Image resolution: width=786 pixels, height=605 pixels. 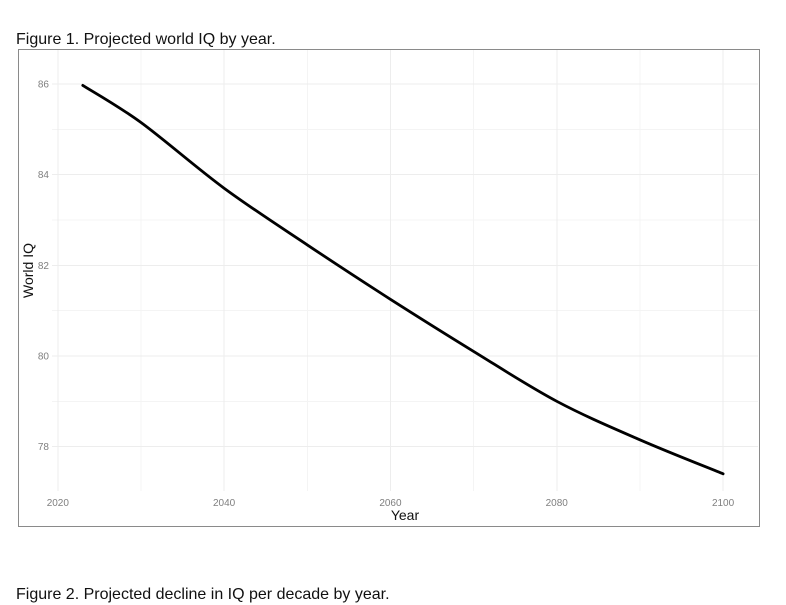 I want to click on y-tick-label: 86, so click(x=44, y=84).